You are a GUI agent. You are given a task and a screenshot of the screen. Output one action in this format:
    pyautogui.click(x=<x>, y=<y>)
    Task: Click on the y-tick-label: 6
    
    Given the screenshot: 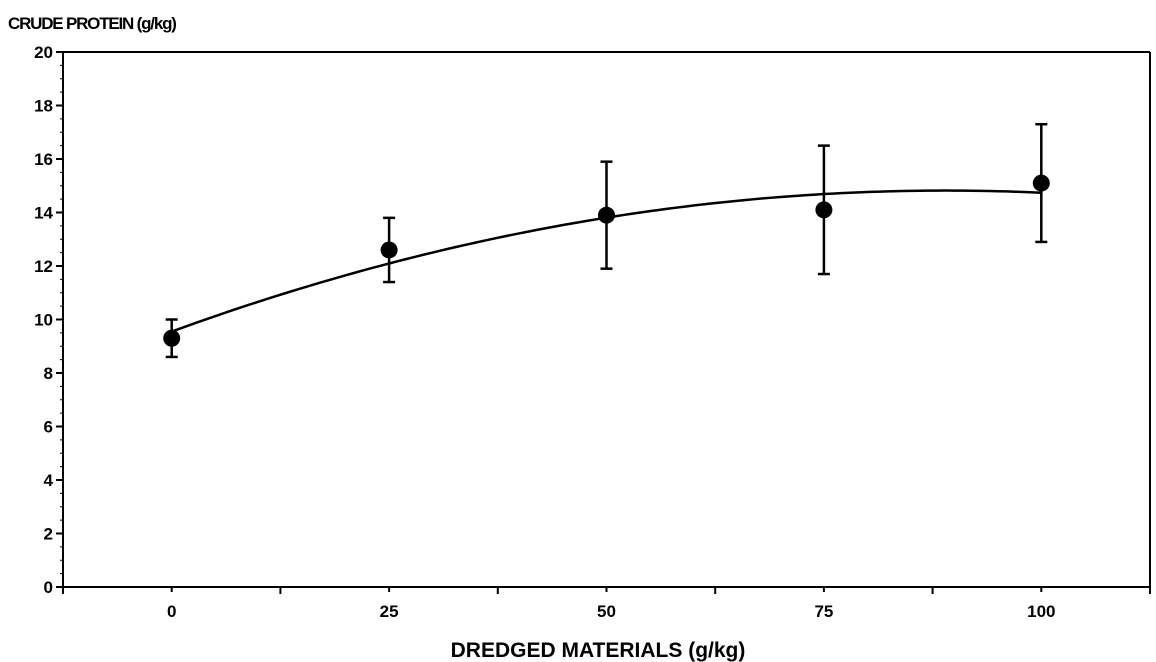 What is the action you would take?
    pyautogui.click(x=48, y=427)
    